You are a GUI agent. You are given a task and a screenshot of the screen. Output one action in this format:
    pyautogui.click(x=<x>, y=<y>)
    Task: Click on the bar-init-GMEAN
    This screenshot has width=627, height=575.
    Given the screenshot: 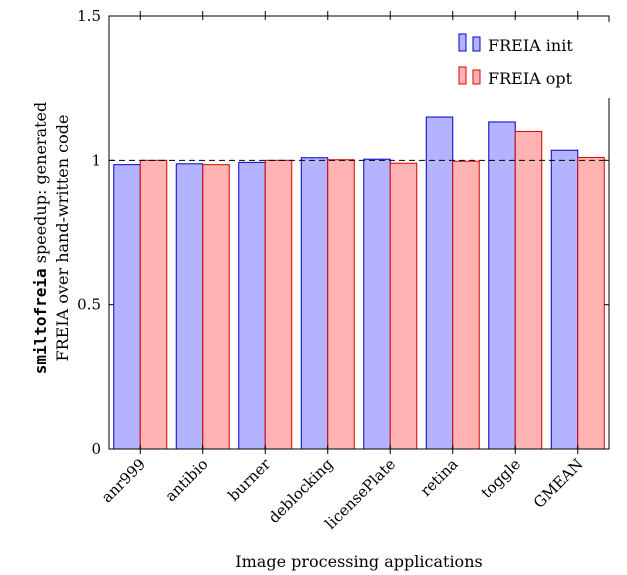 What is the action you would take?
    pyautogui.click(x=564, y=299)
    